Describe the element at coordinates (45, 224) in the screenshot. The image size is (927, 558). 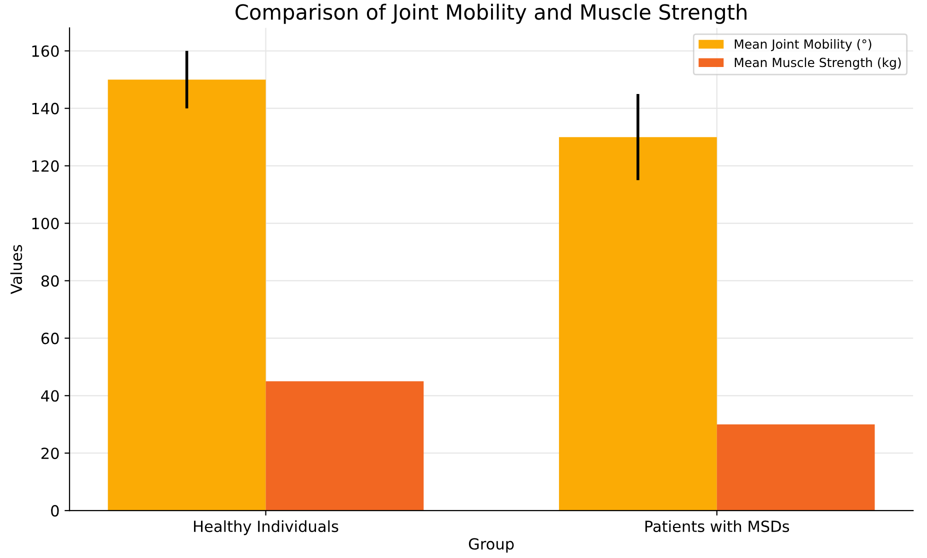
I see `y-tick-label: 100` at that location.